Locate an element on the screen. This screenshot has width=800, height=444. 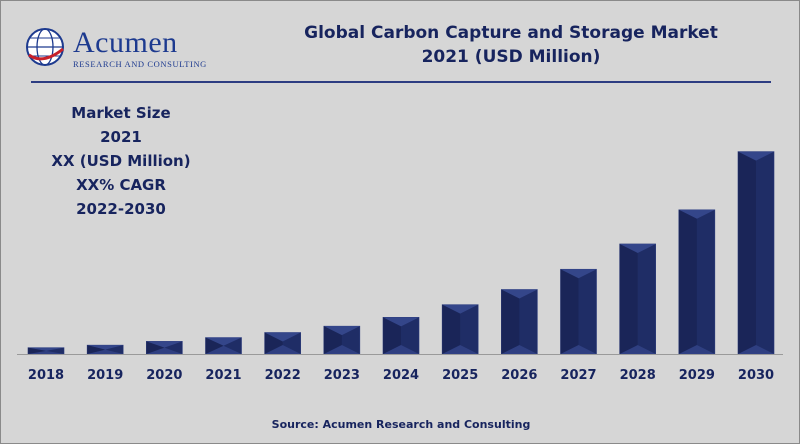
bar-2023 is located at coordinates (342, 340).